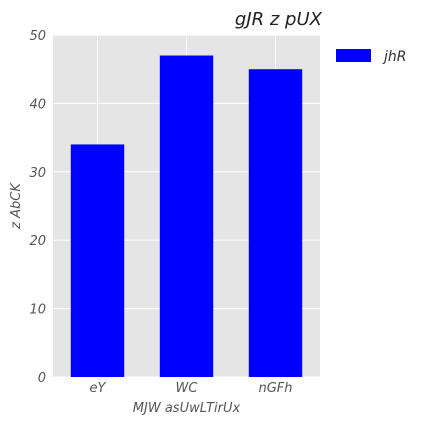  I want to click on x-axis-label: MJW asUwLTirUx, so click(187, 408).